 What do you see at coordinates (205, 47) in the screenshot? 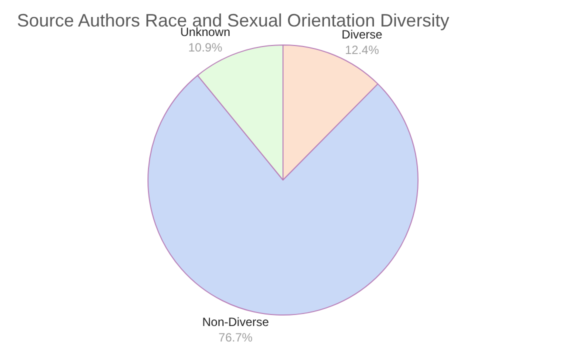
I see `data-label: 10.9%` at bounding box center [205, 47].